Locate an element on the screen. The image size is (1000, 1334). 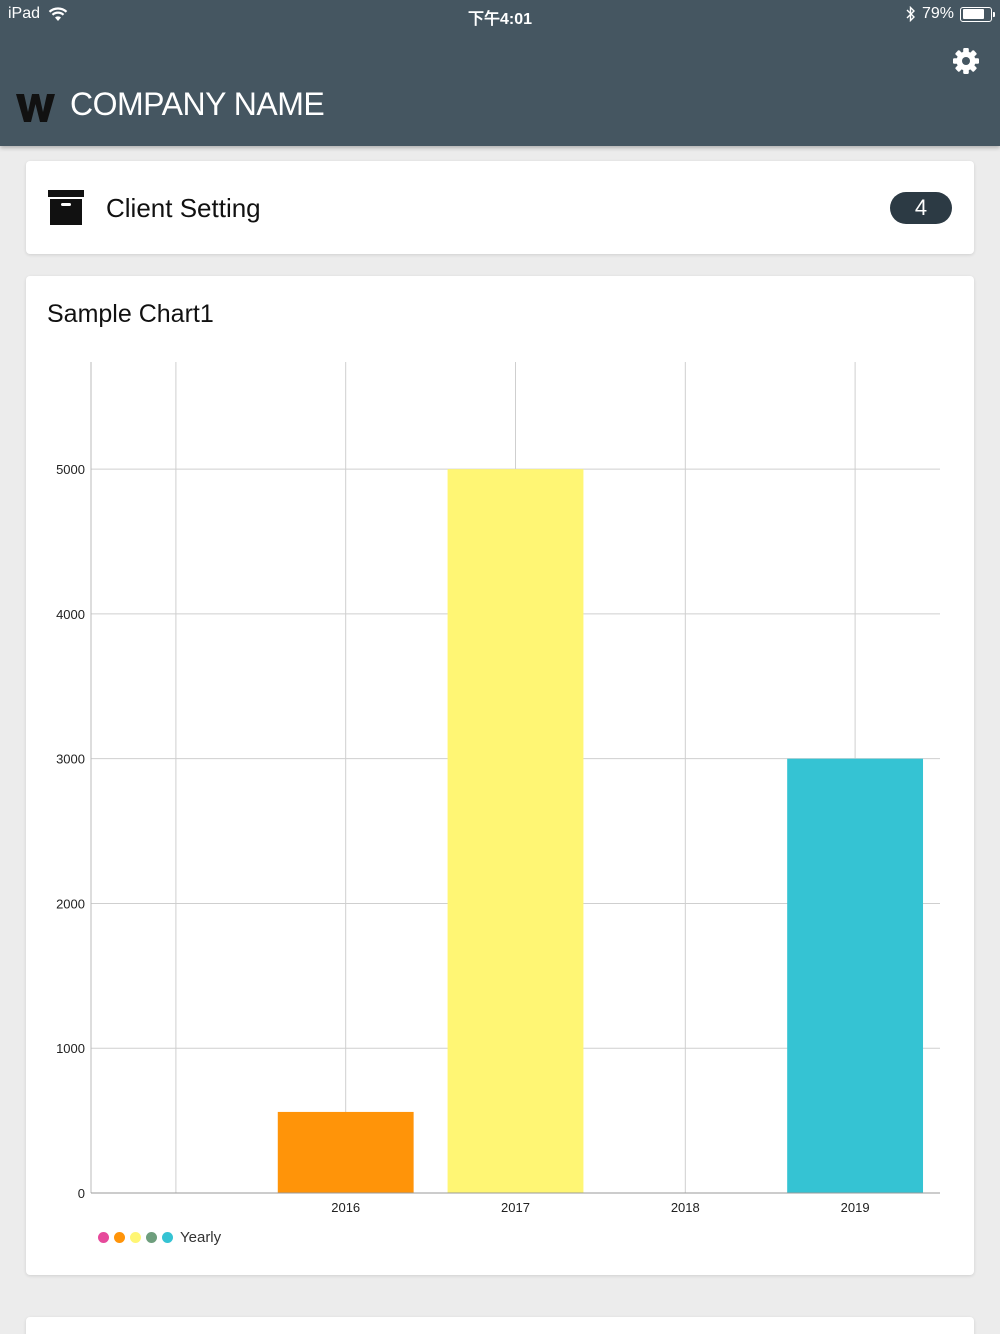
status-right: 79% is located at coordinates (950, 14).